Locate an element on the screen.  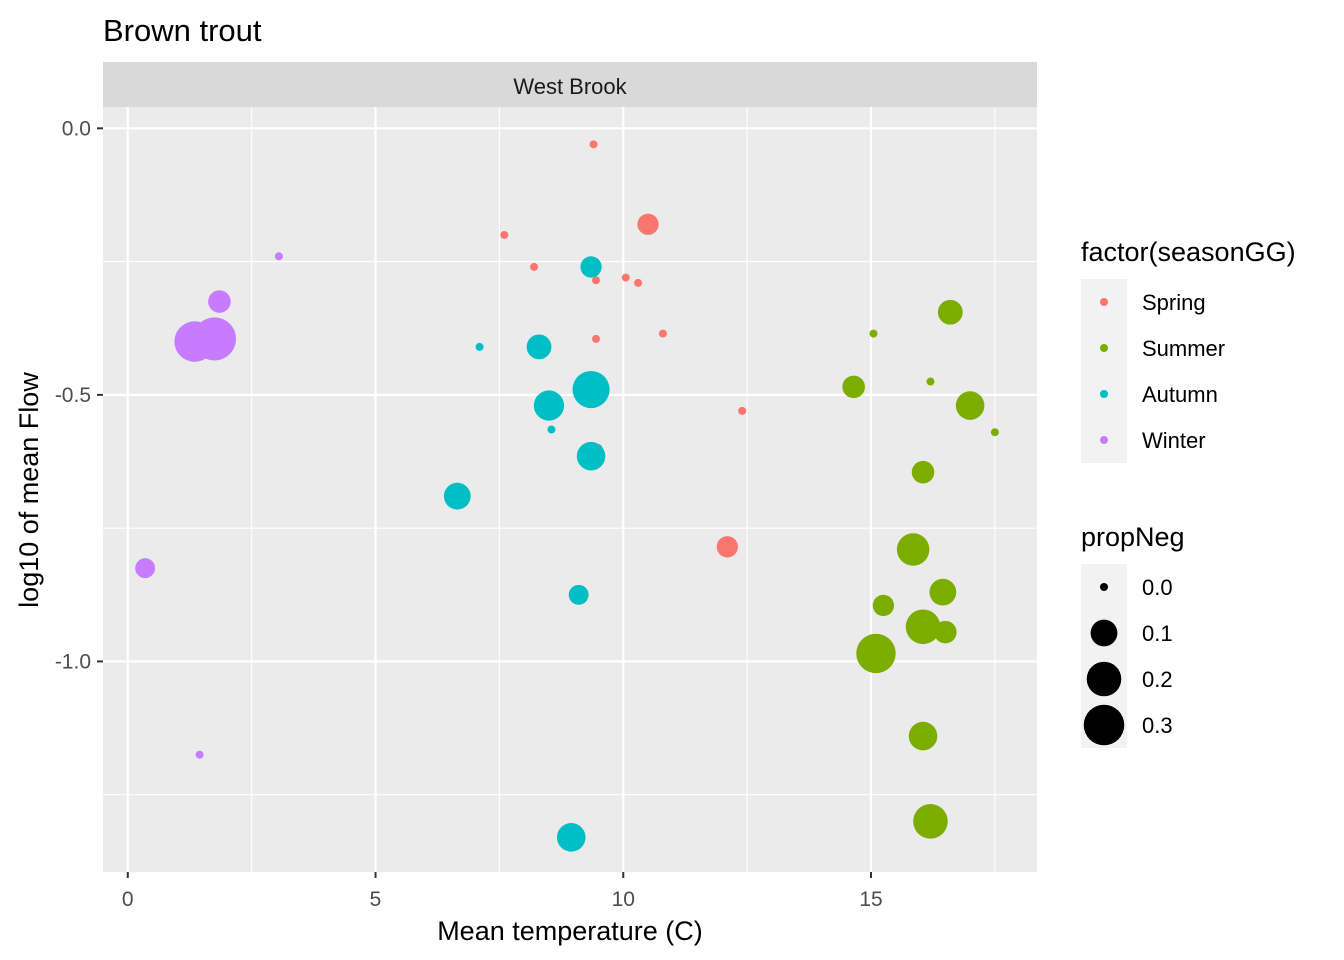
legend-key-winter is located at coordinates (1104, 440).